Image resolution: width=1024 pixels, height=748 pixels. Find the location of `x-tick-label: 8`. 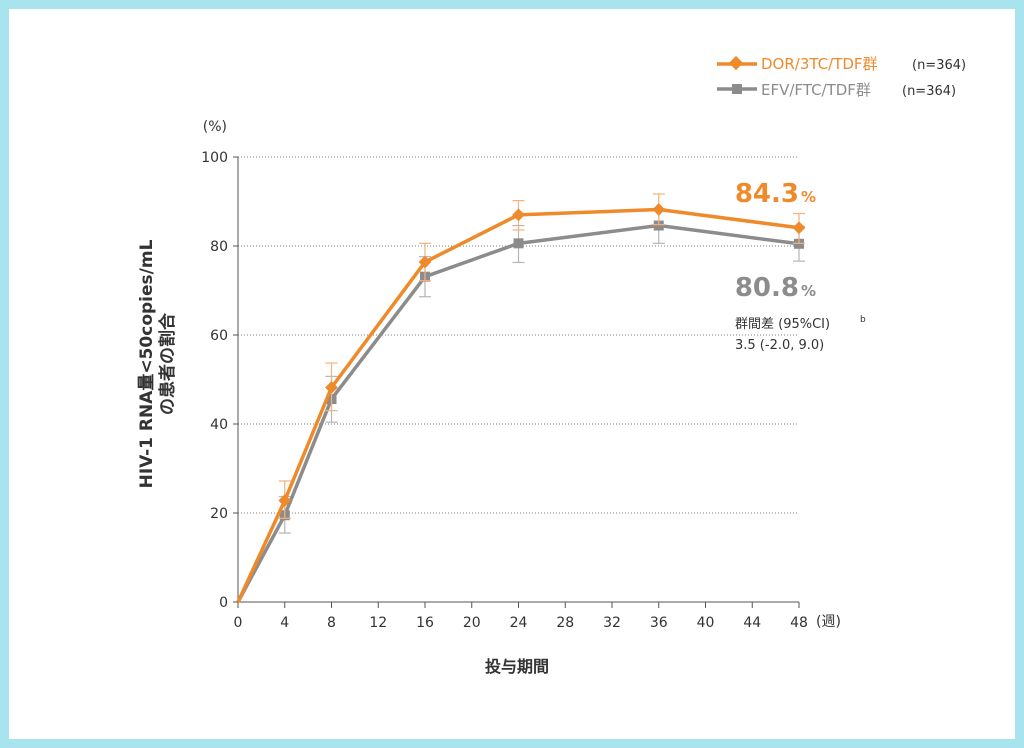

x-tick-label: 8 is located at coordinates (331, 623).